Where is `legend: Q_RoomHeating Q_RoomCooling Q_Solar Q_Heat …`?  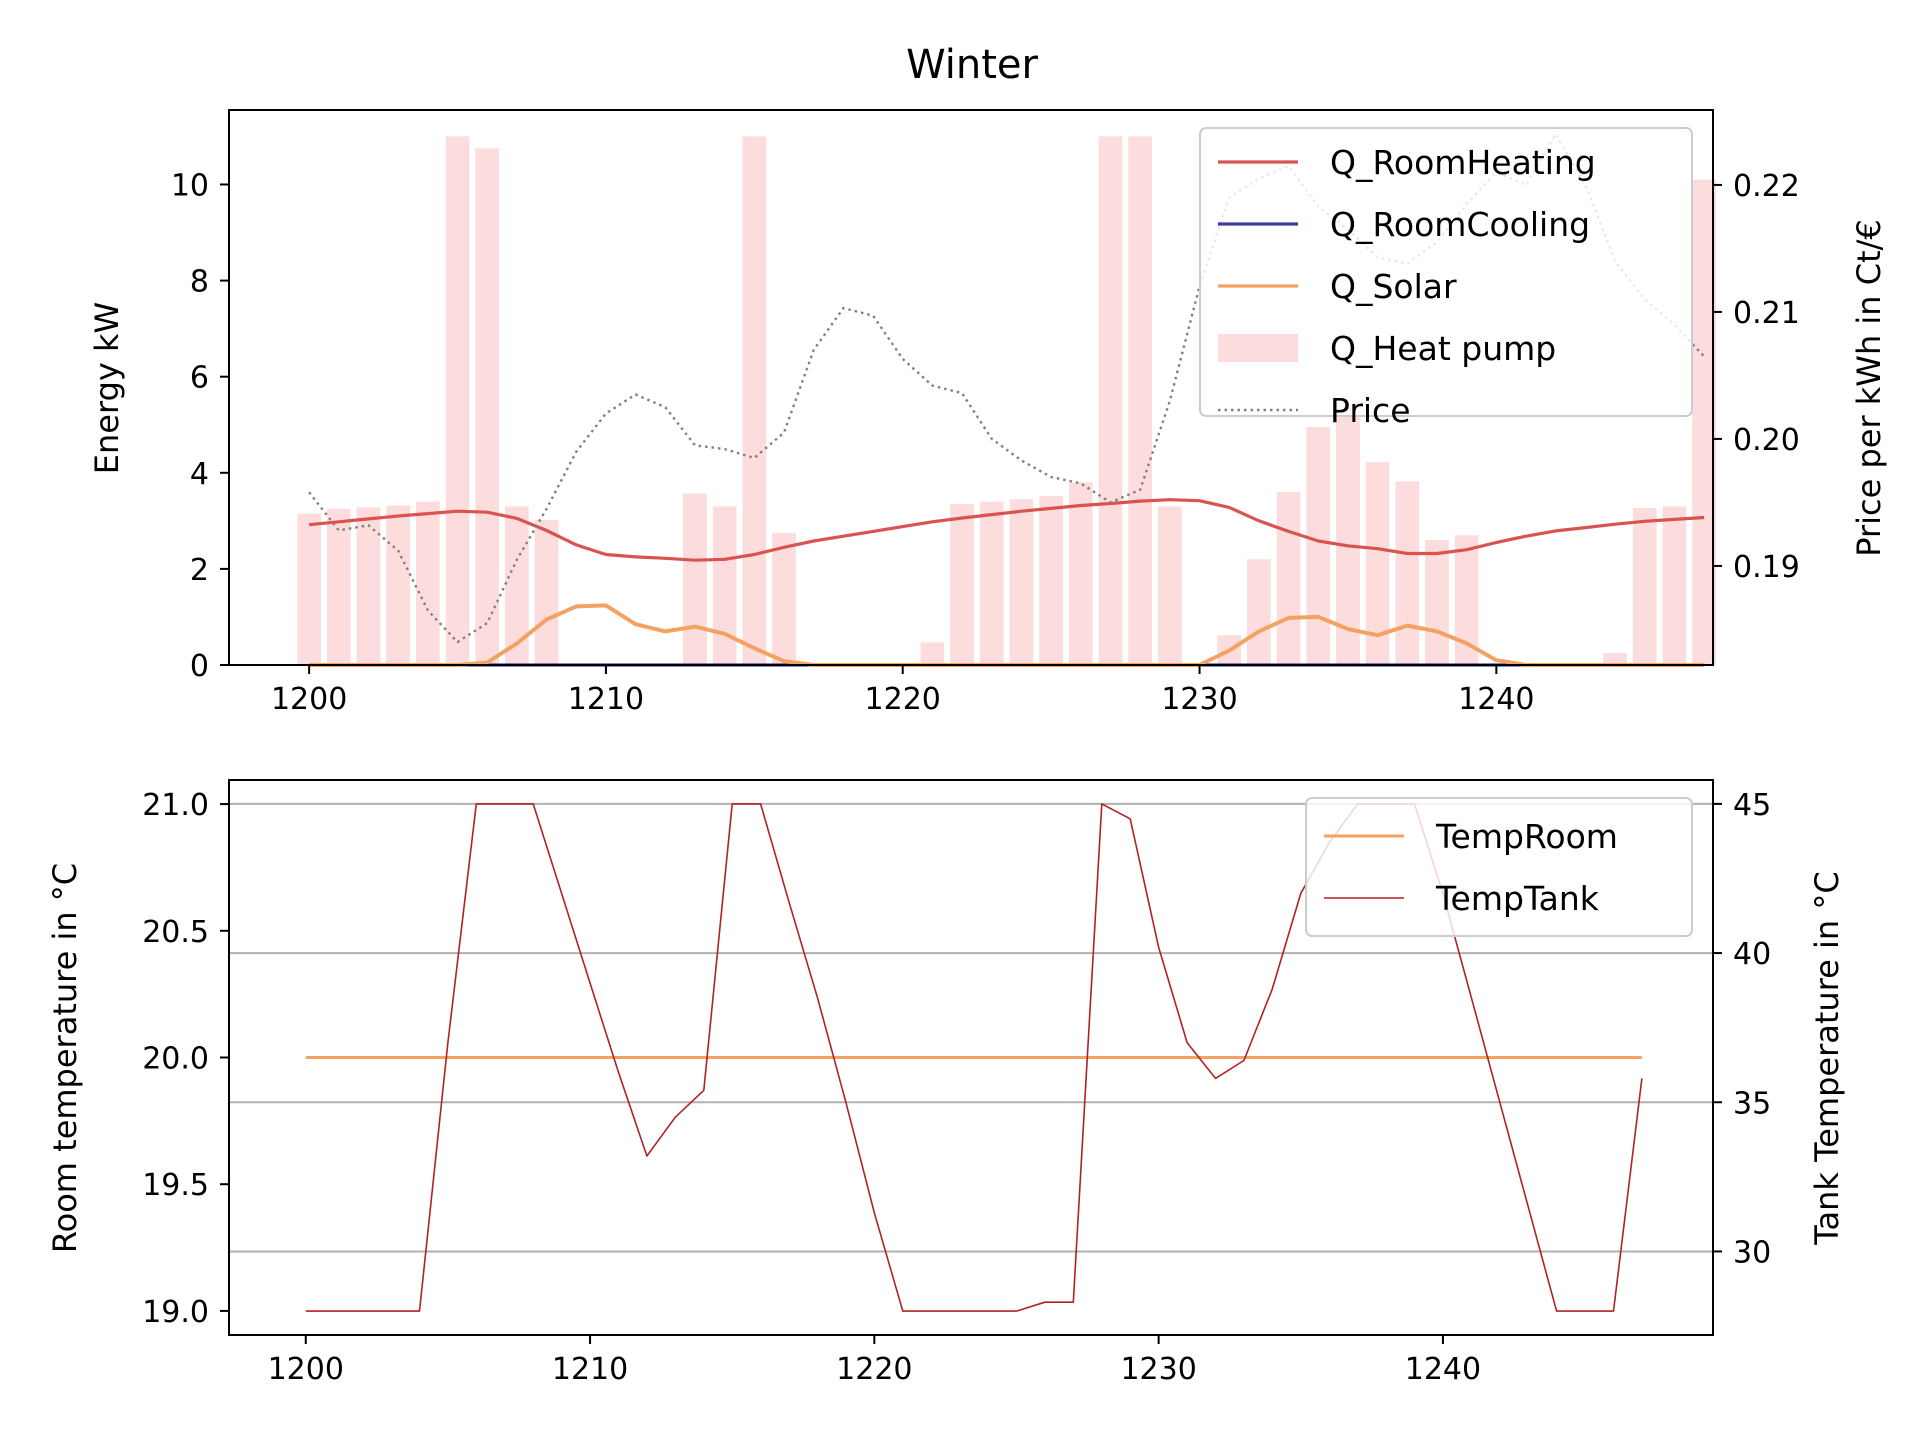
legend: Q_RoomHeating Q_RoomCooling Q_Solar Q_Heat … is located at coordinates (1446, 278).